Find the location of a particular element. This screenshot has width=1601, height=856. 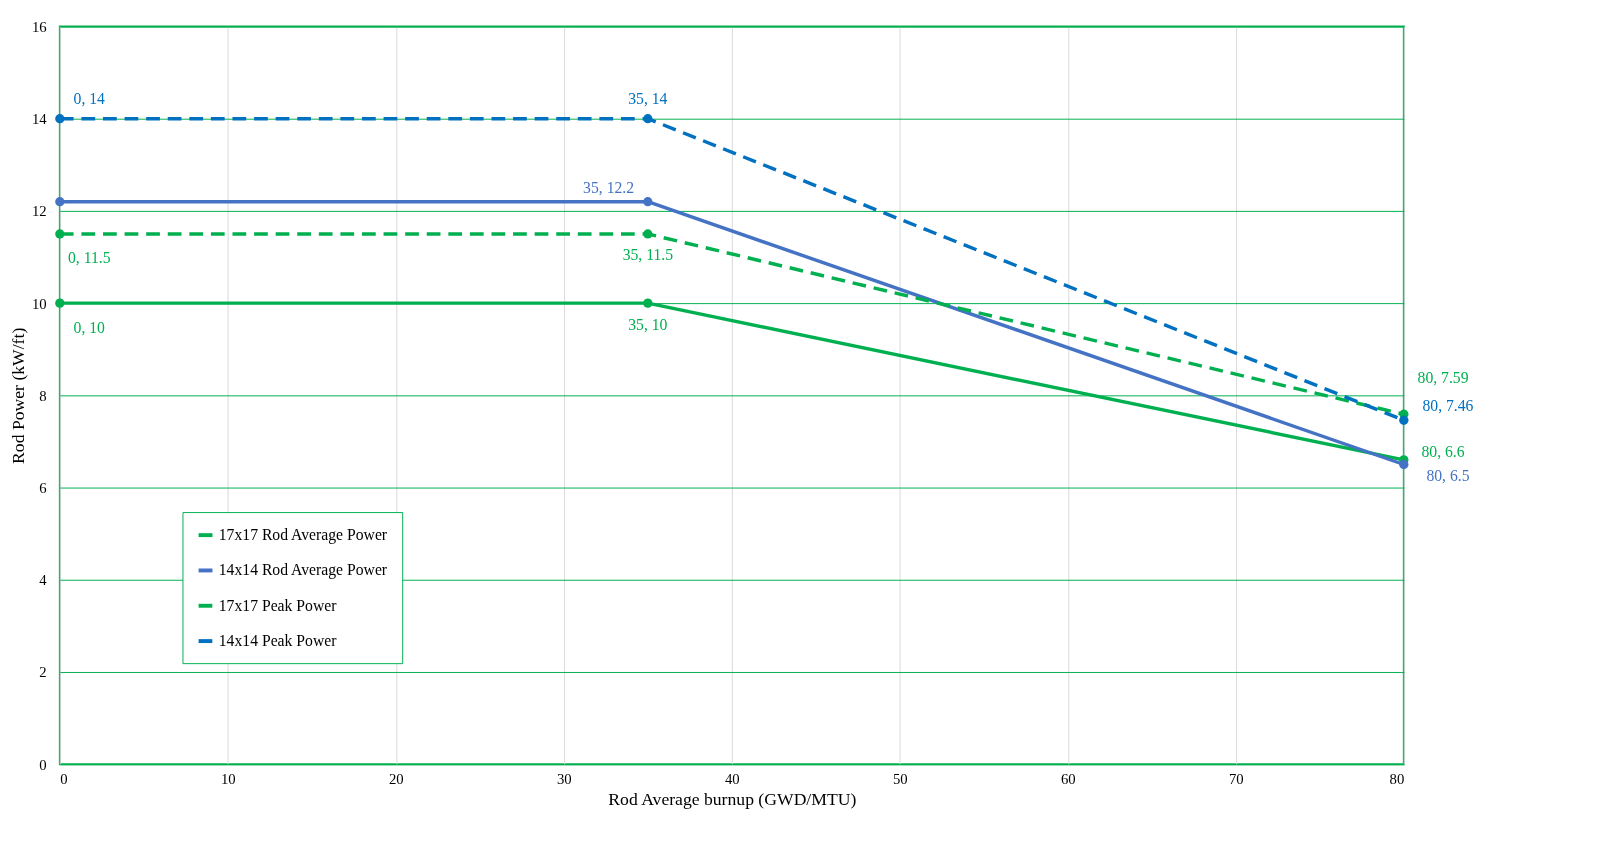

y-tick-label: 6 is located at coordinates (43, 487).